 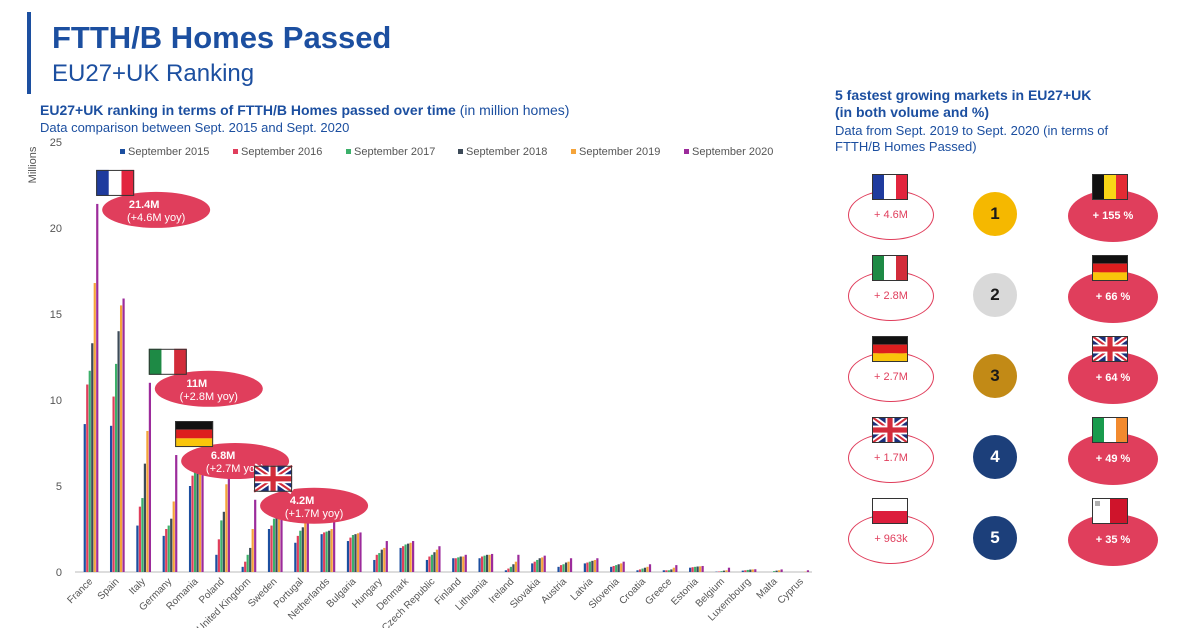 I want to click on percent-value: + 64 %, so click(x=1113, y=378).